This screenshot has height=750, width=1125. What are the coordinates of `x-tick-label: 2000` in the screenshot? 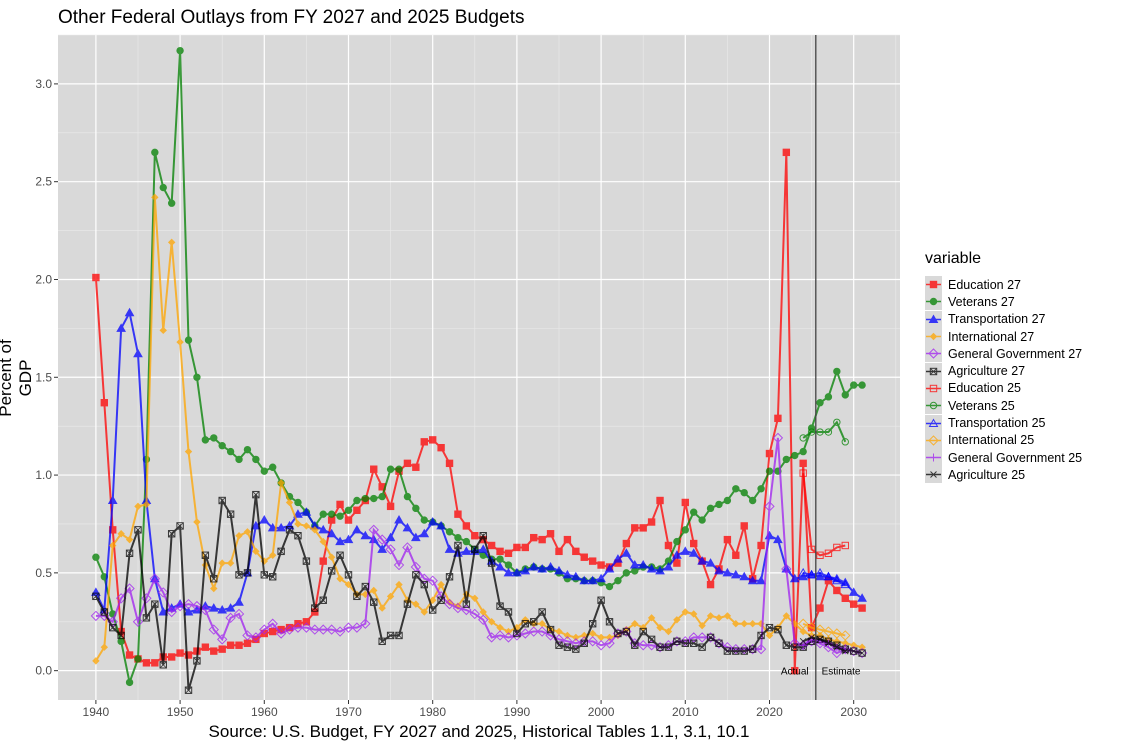 It's located at (601, 712).